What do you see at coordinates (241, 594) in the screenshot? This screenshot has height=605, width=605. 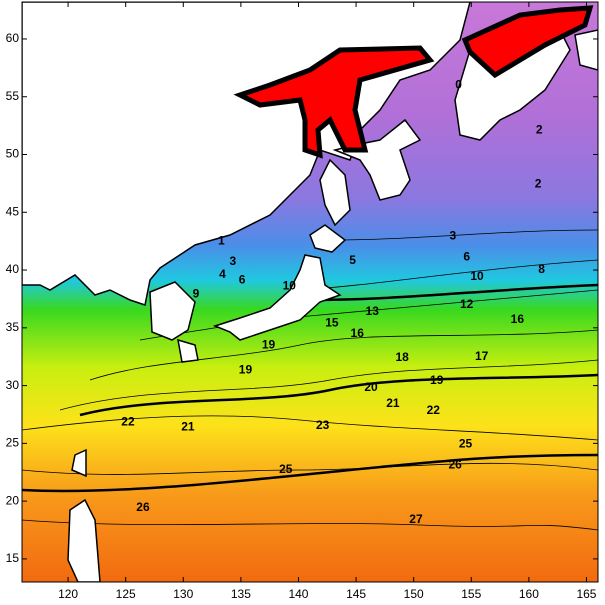 I see `x-tick-label: 135` at bounding box center [241, 594].